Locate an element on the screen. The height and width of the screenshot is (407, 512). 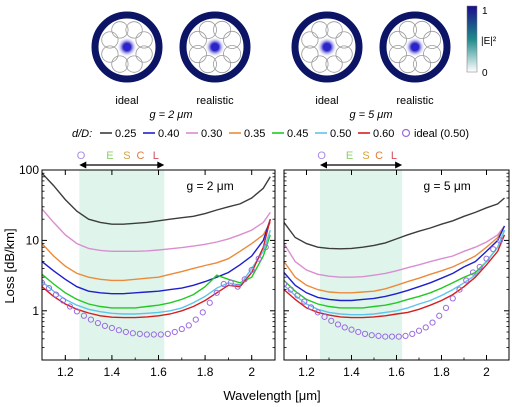
legend-prefix: d/D: is located at coordinates (82, 134).